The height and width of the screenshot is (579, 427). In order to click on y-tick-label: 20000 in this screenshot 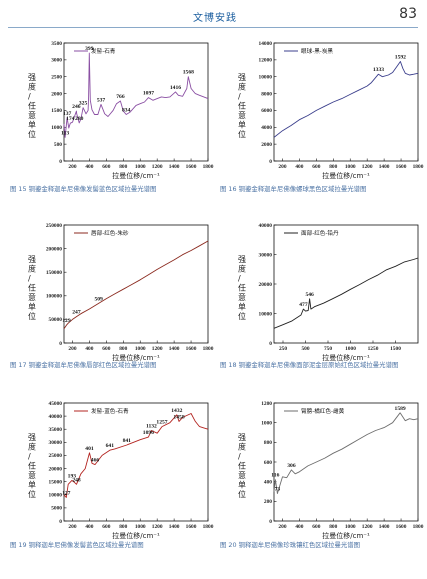, I will do `click(56, 469)`.